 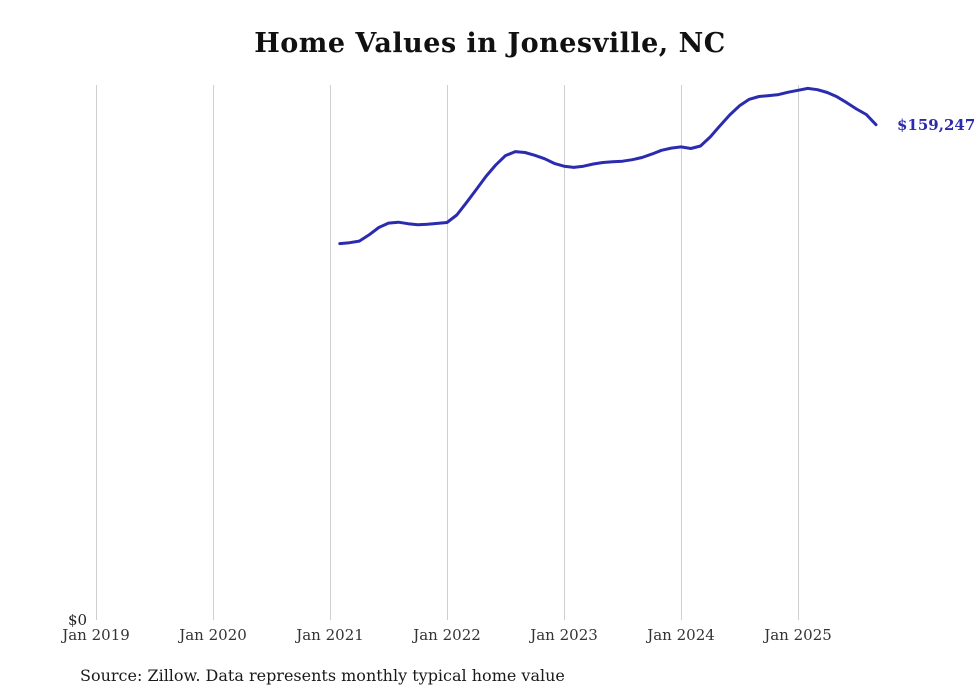 What do you see at coordinates (447, 635) in the screenshot?
I see `x-tick-jan-2022: Jan 2022` at bounding box center [447, 635].